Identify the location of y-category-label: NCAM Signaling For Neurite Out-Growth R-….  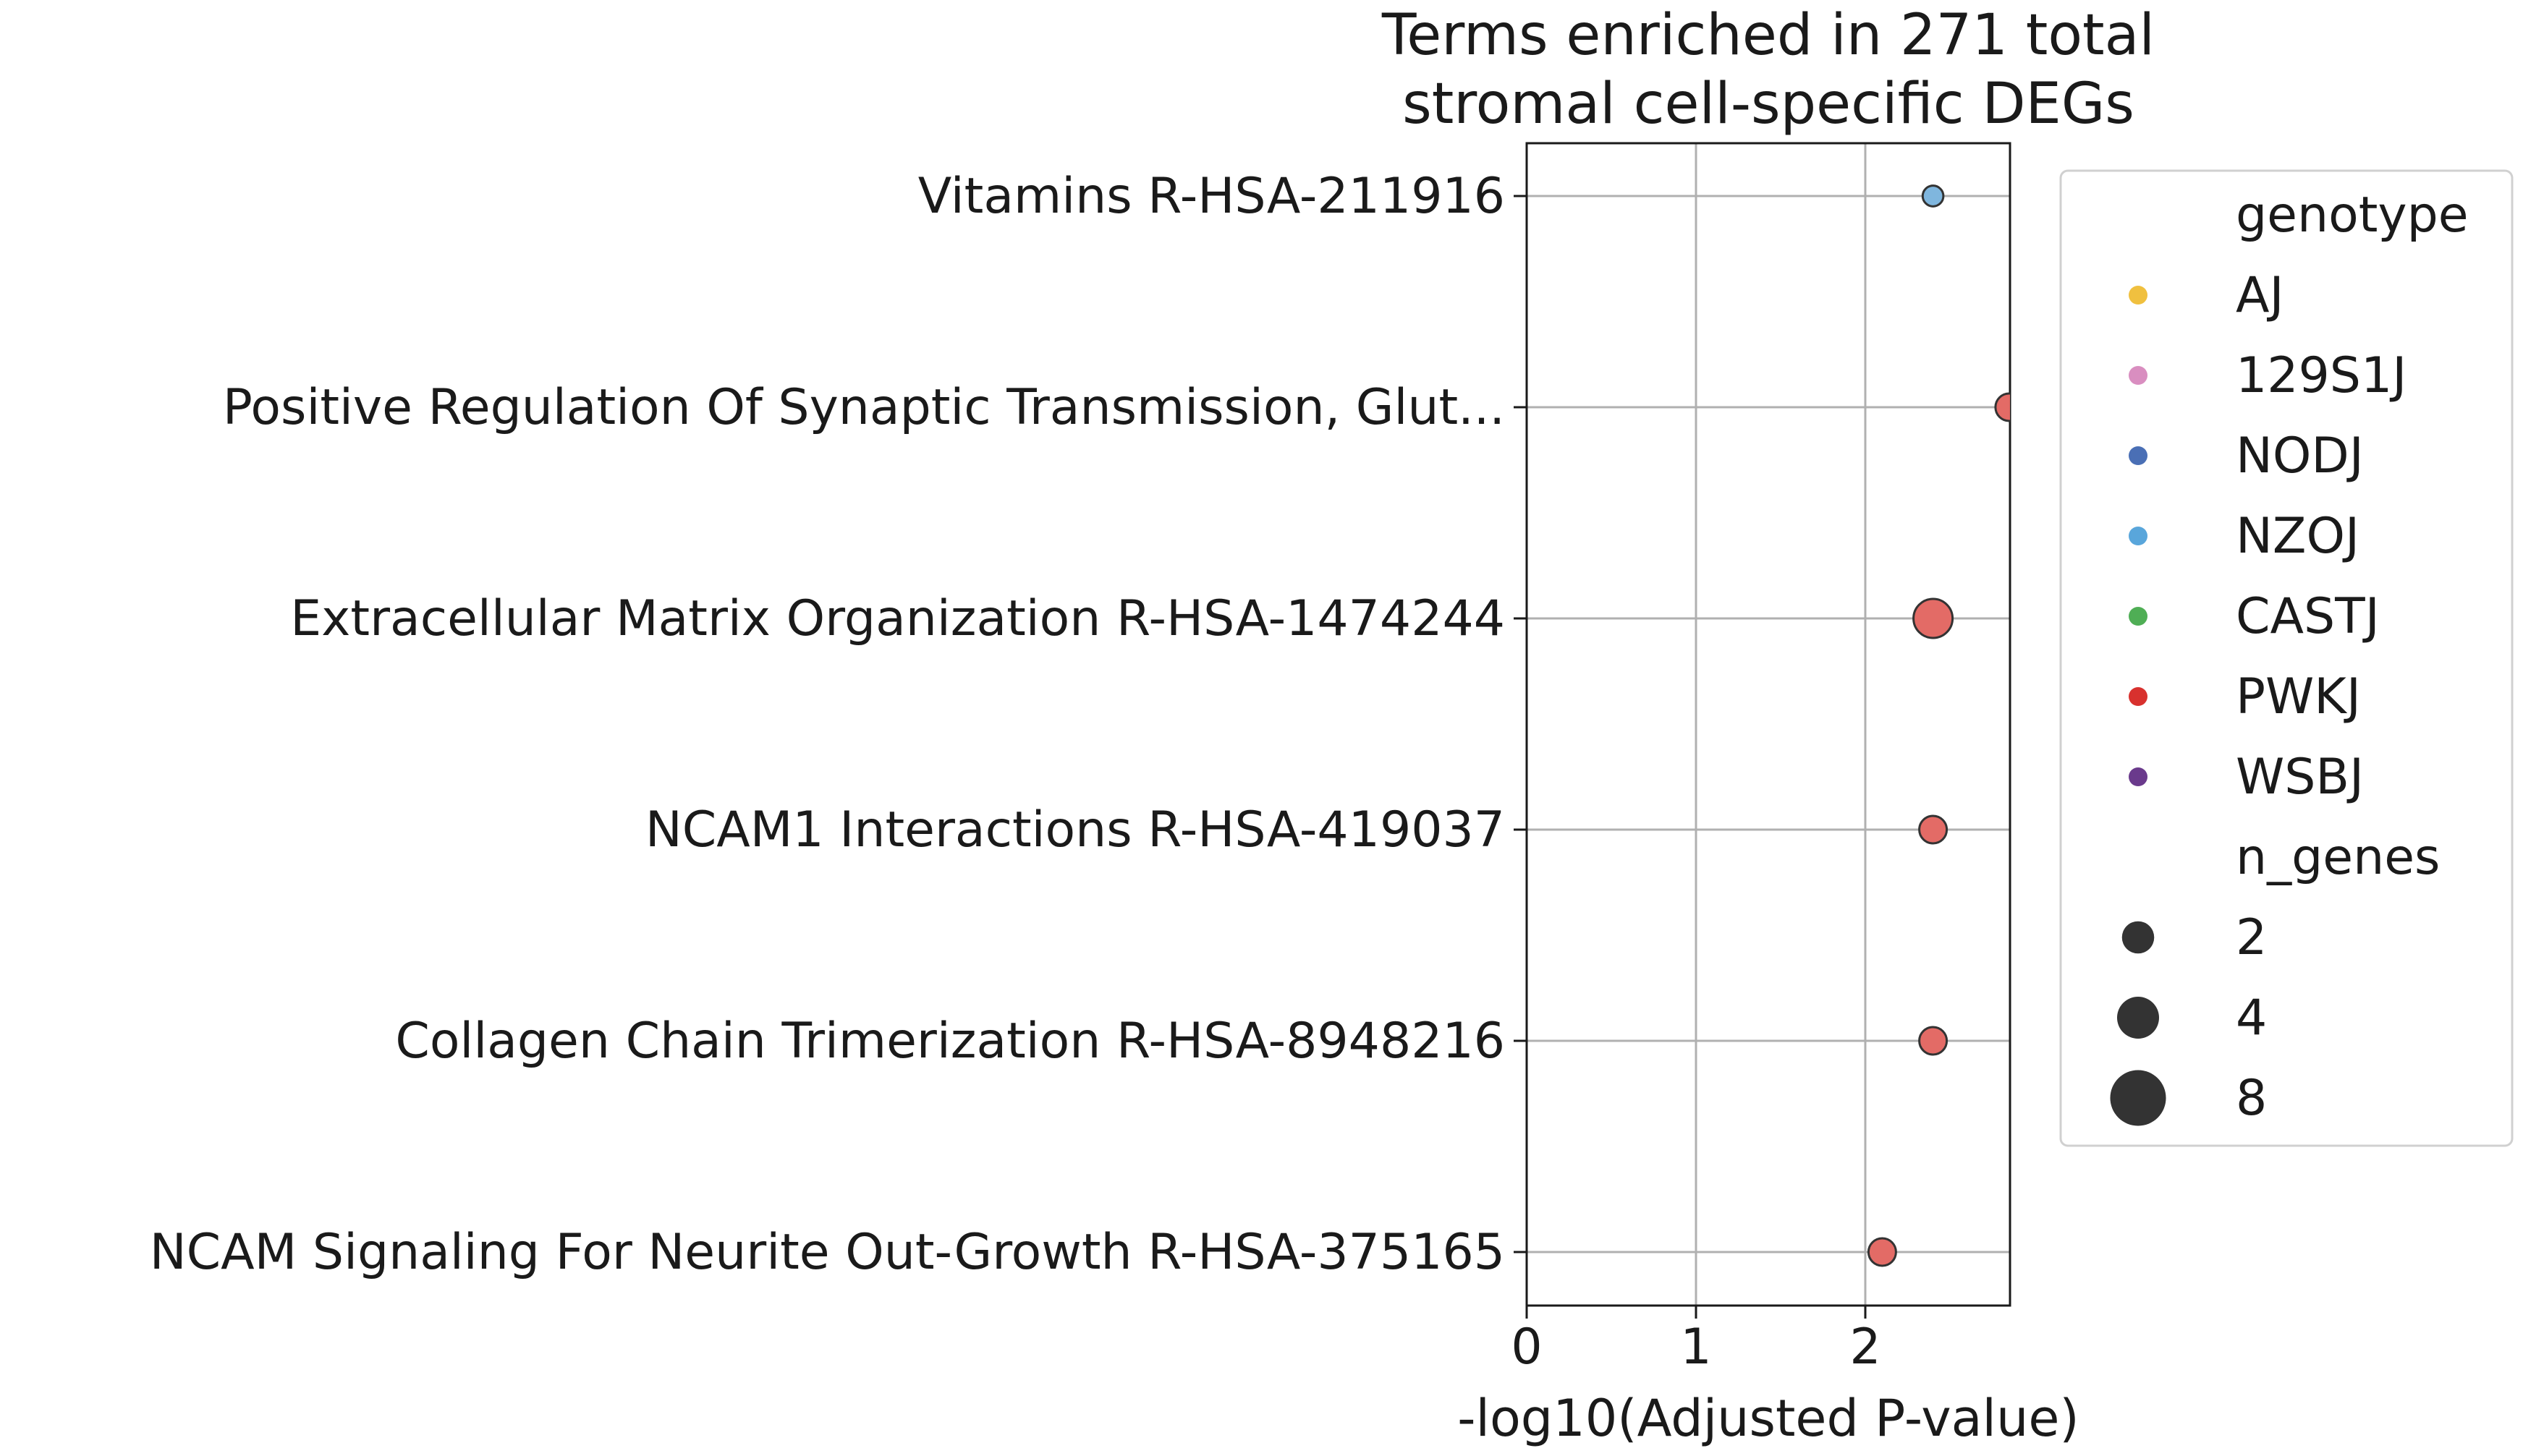
(827, 1252).